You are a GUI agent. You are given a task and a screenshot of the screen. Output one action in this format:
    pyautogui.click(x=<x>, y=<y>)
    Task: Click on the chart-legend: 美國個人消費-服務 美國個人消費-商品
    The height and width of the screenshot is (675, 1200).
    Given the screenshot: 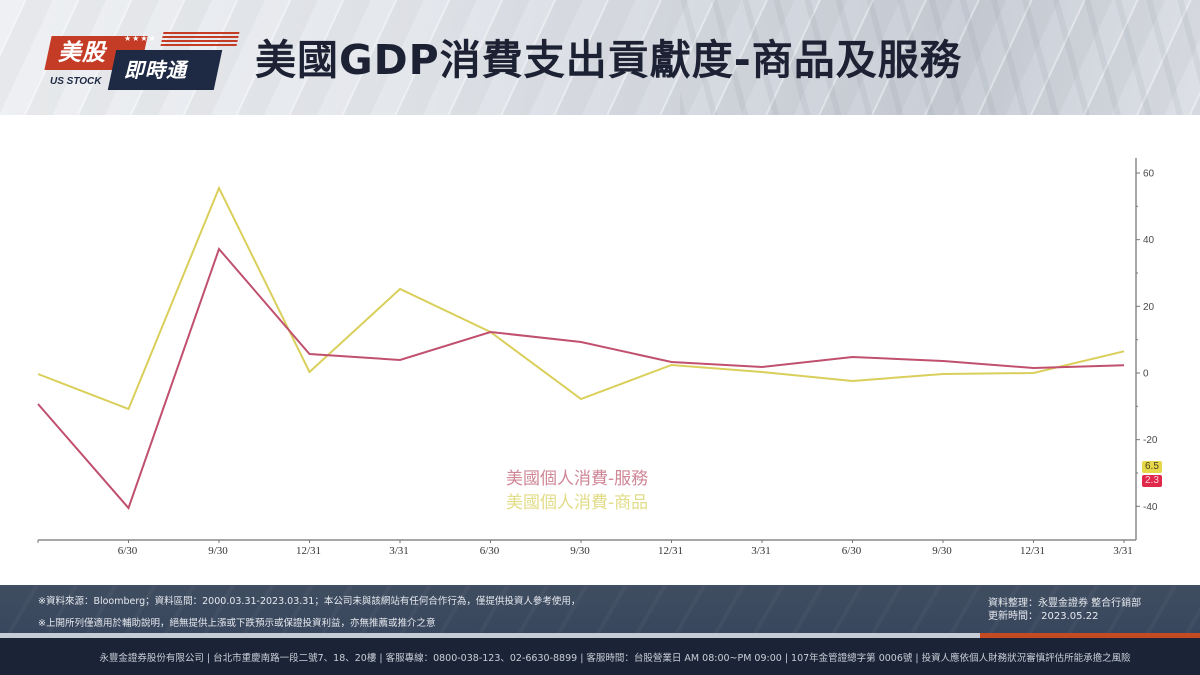 What is the action you would take?
    pyautogui.click(x=577, y=491)
    